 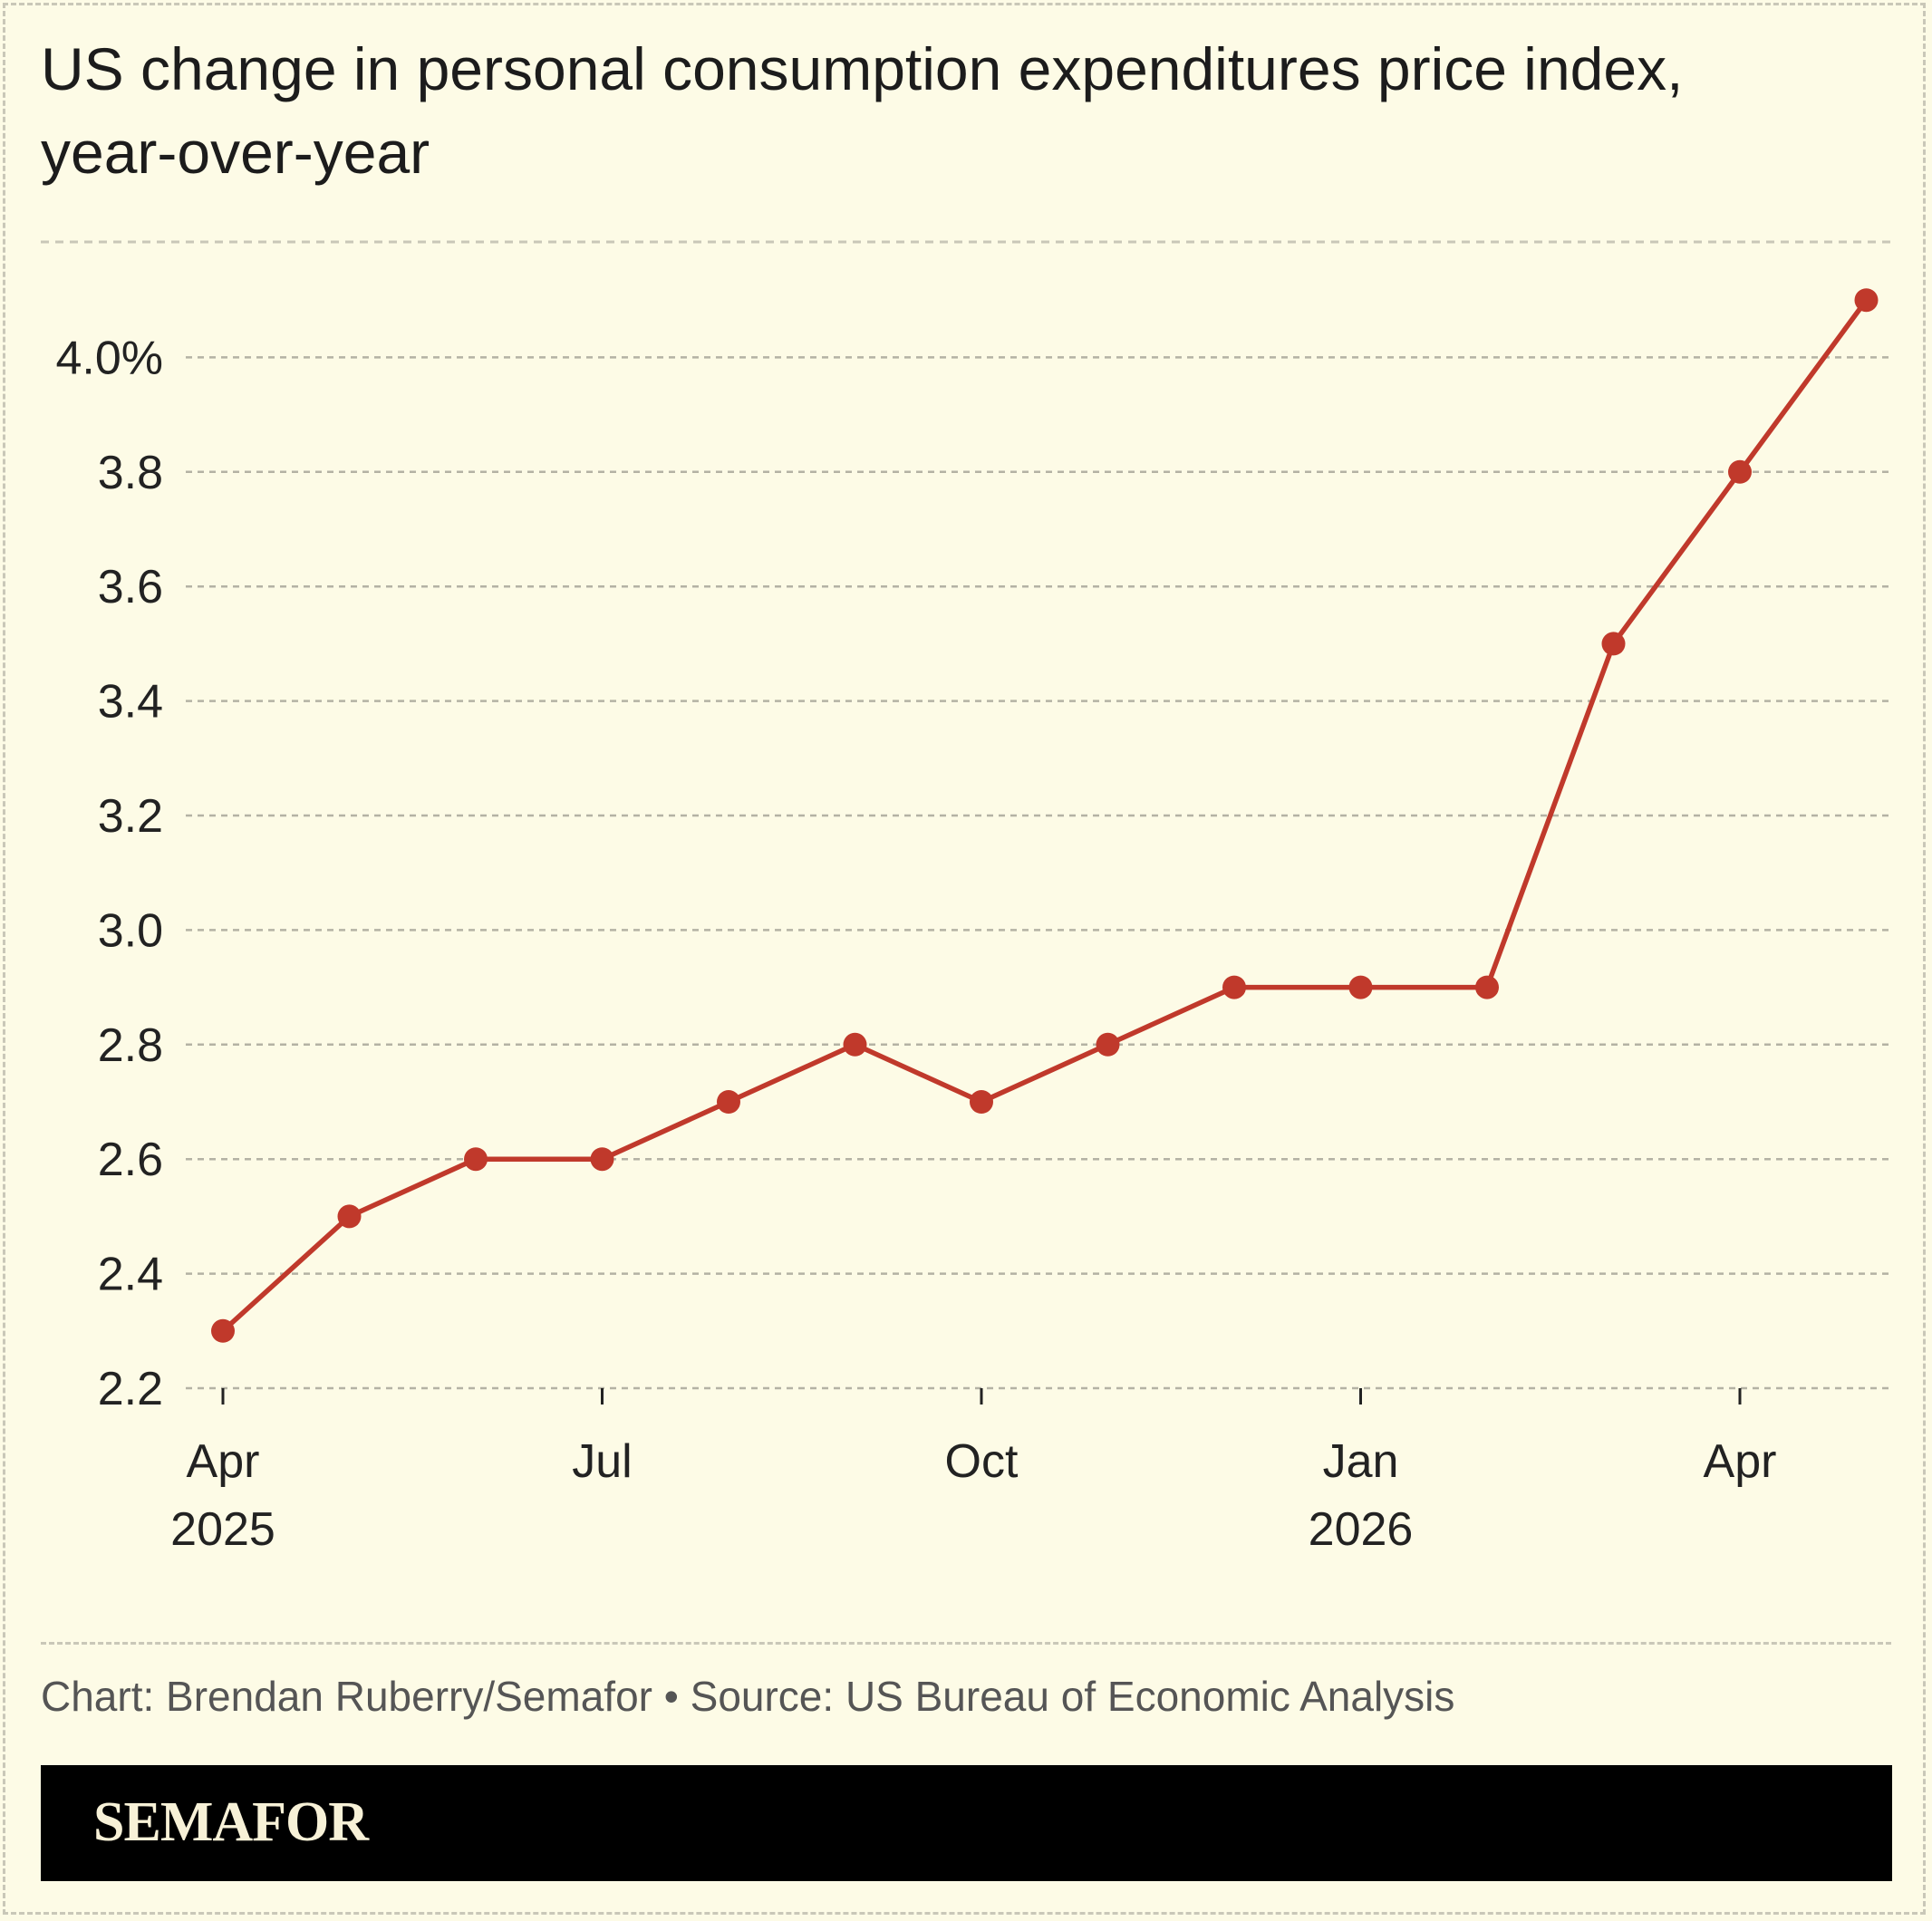 I want to click on footer-divider, so click(x=966, y=1644).